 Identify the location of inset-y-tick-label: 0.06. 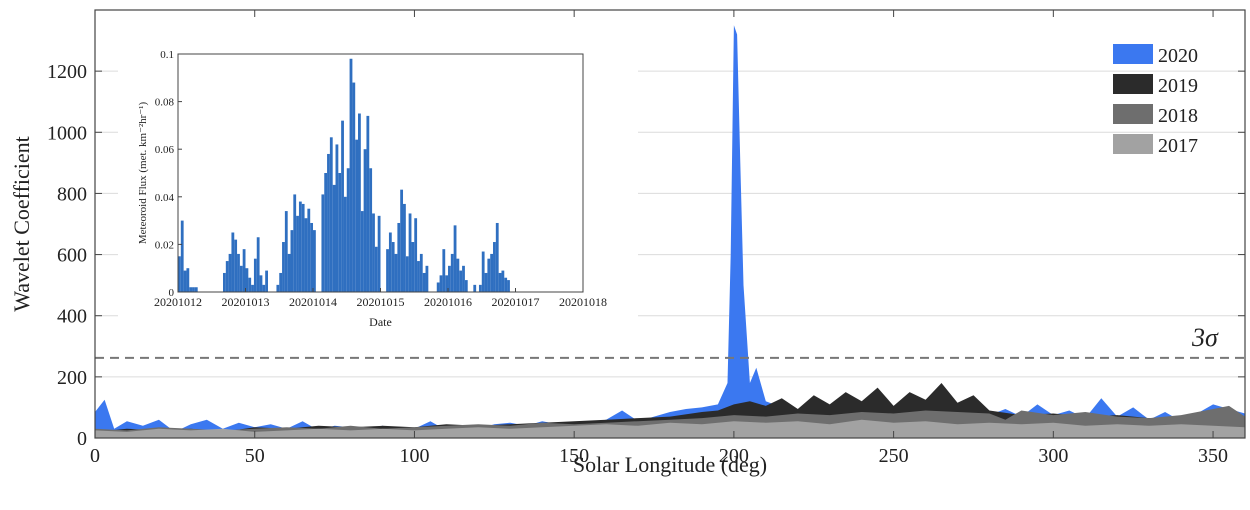
(165, 150).